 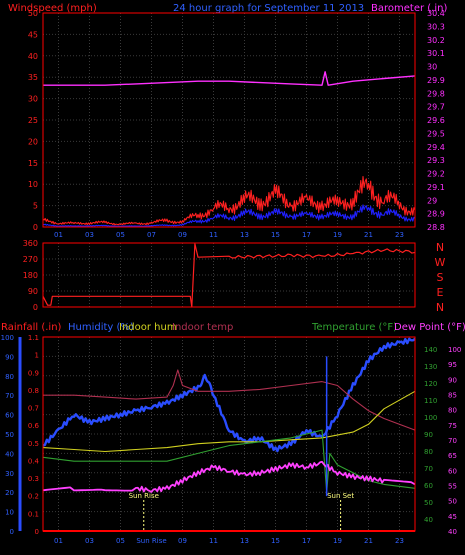 I want to click on series-direction, so click(x=229, y=275).